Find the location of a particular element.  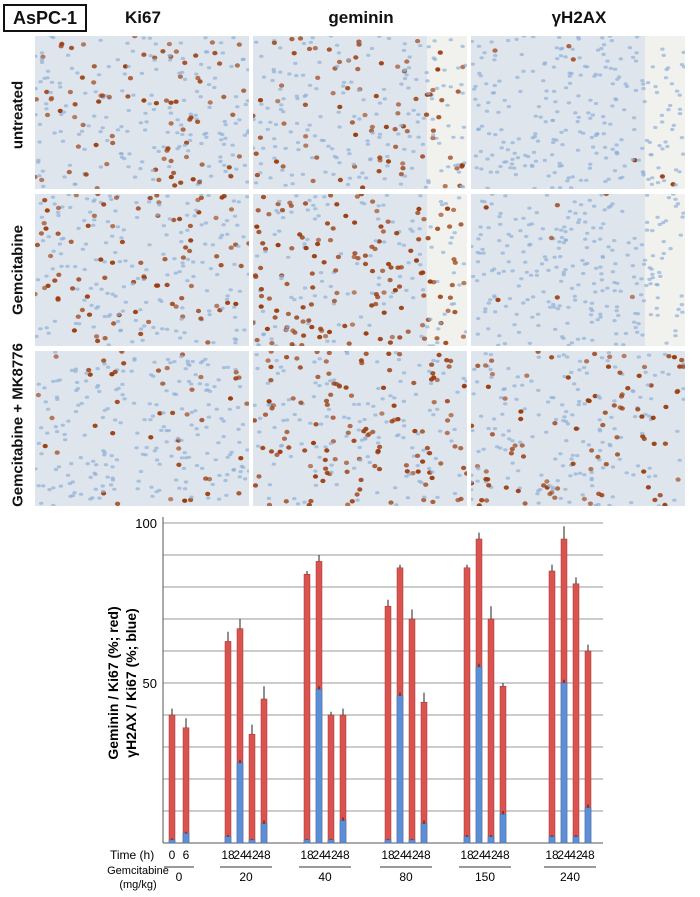

cell-line-label: AsPC-1 is located at coordinates (45, 18).